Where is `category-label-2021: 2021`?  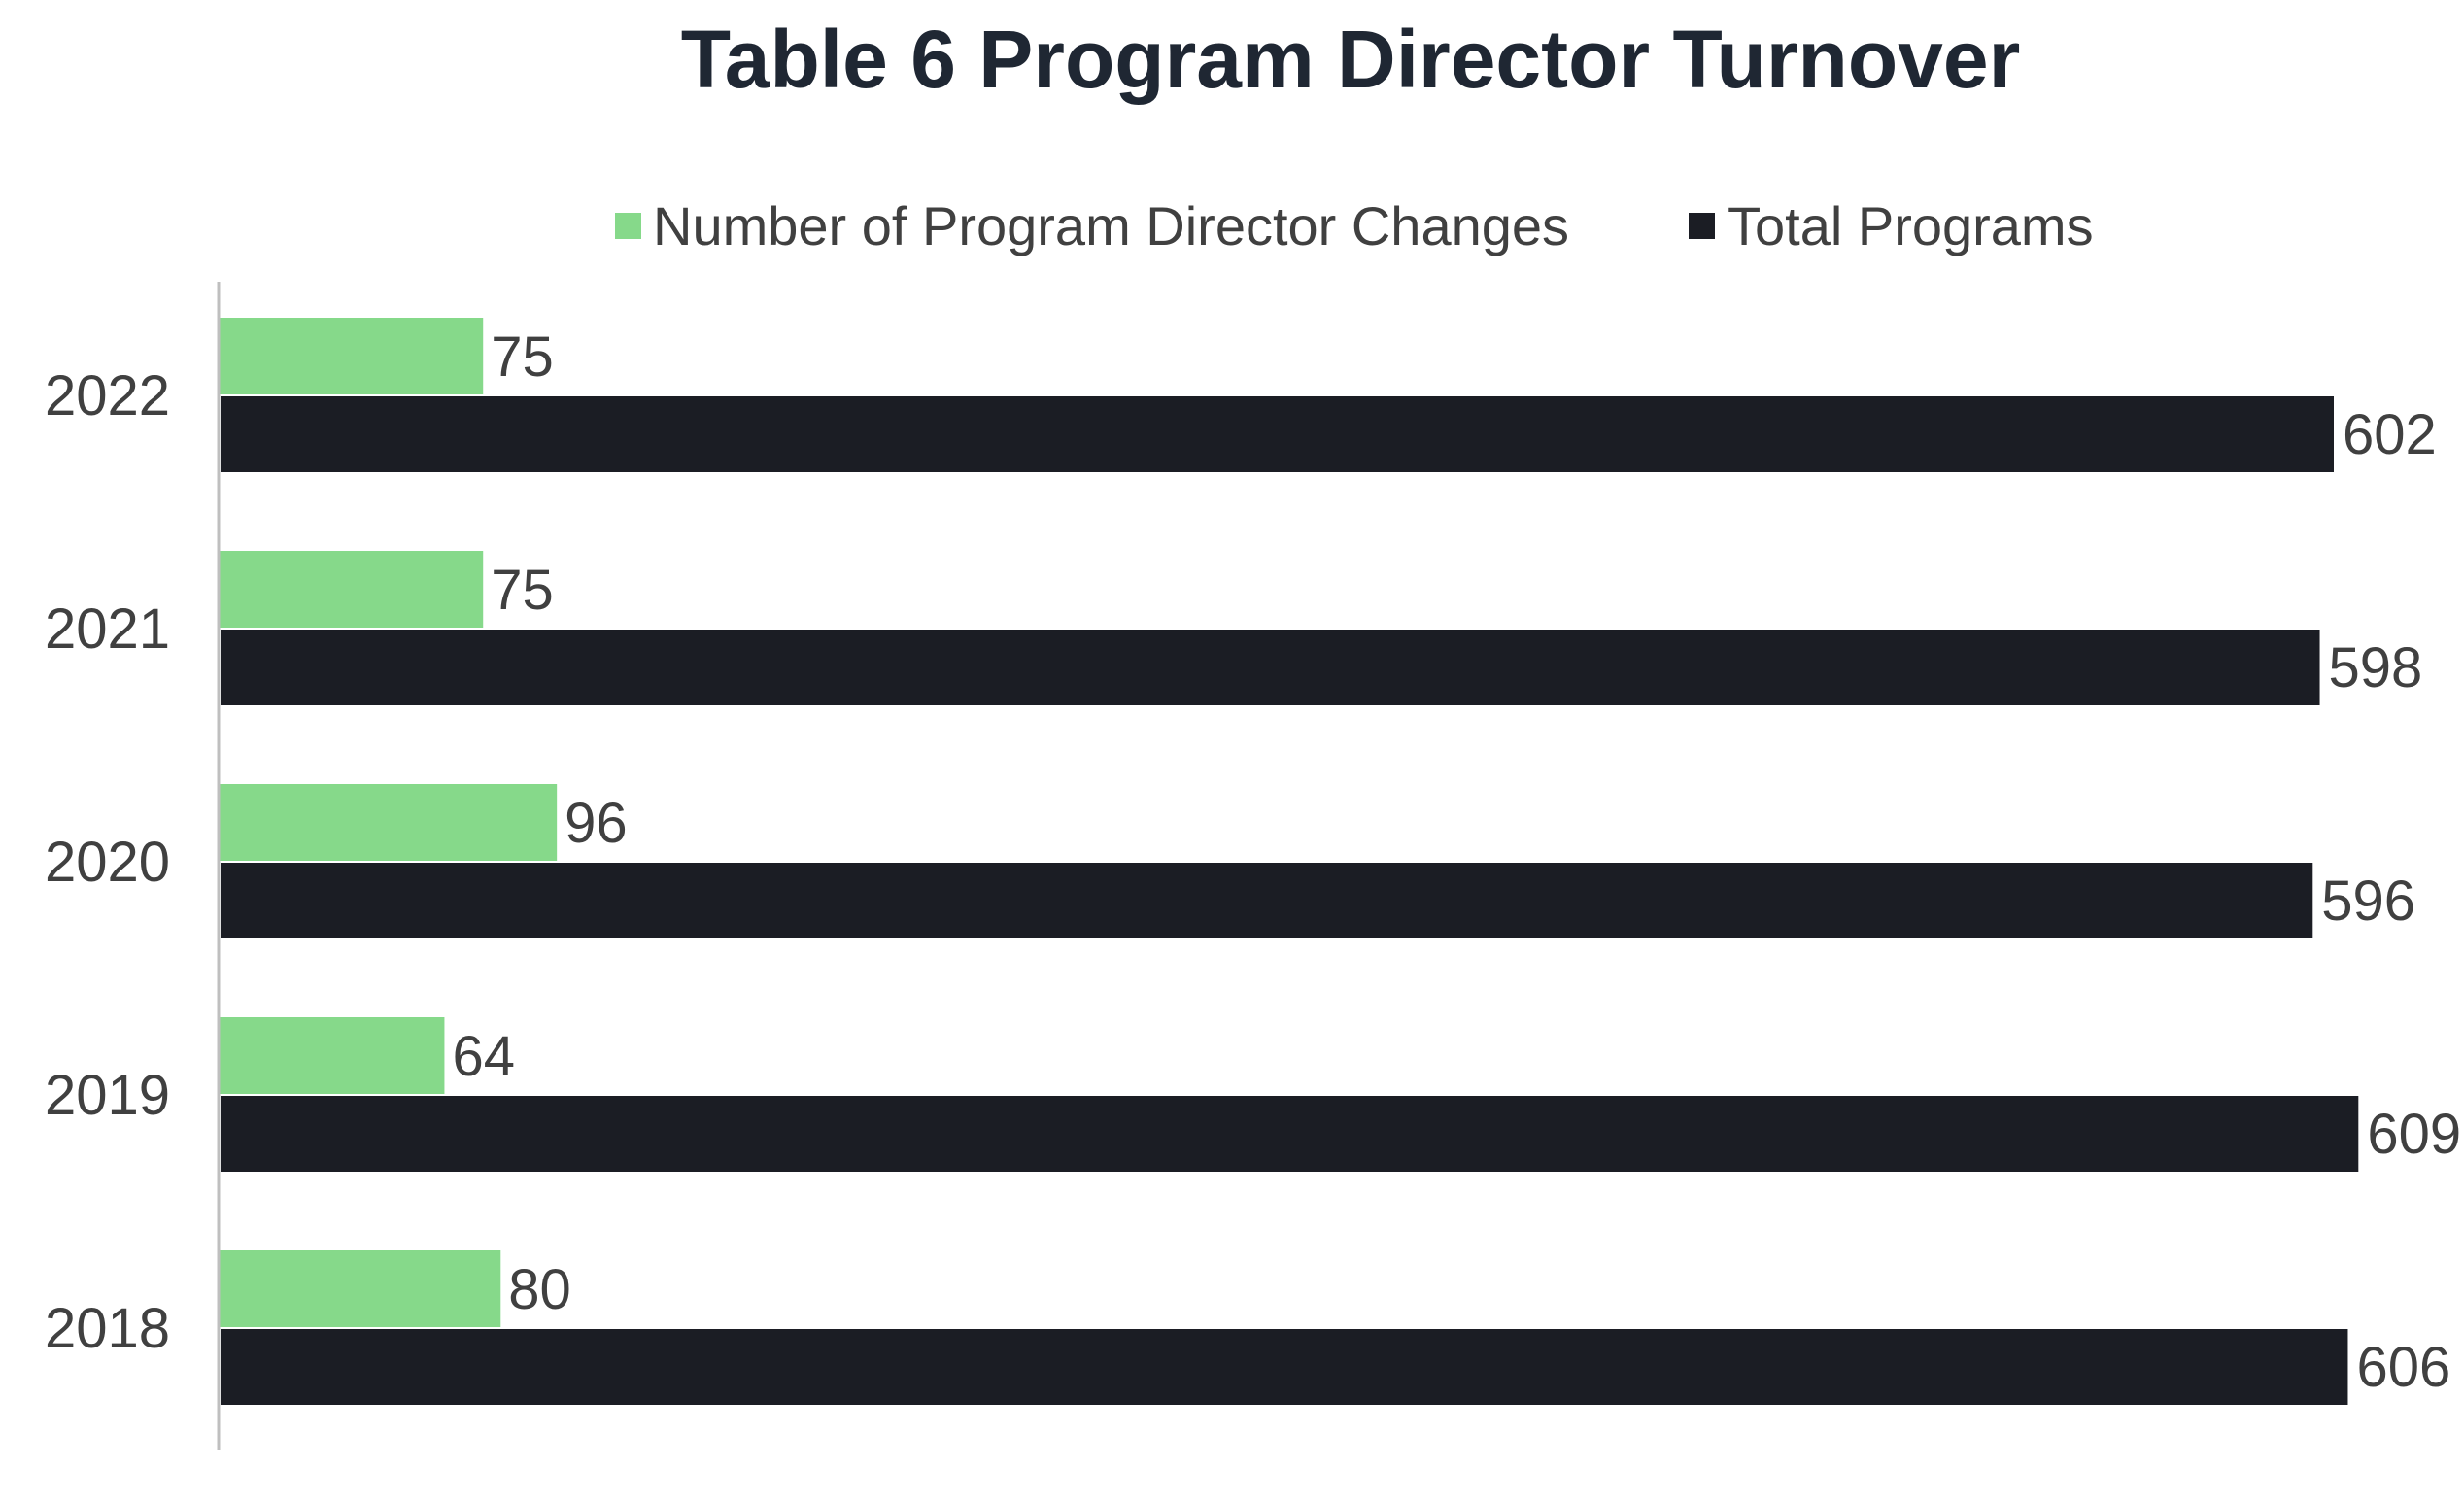 category-label-2021: 2021 is located at coordinates (107, 629).